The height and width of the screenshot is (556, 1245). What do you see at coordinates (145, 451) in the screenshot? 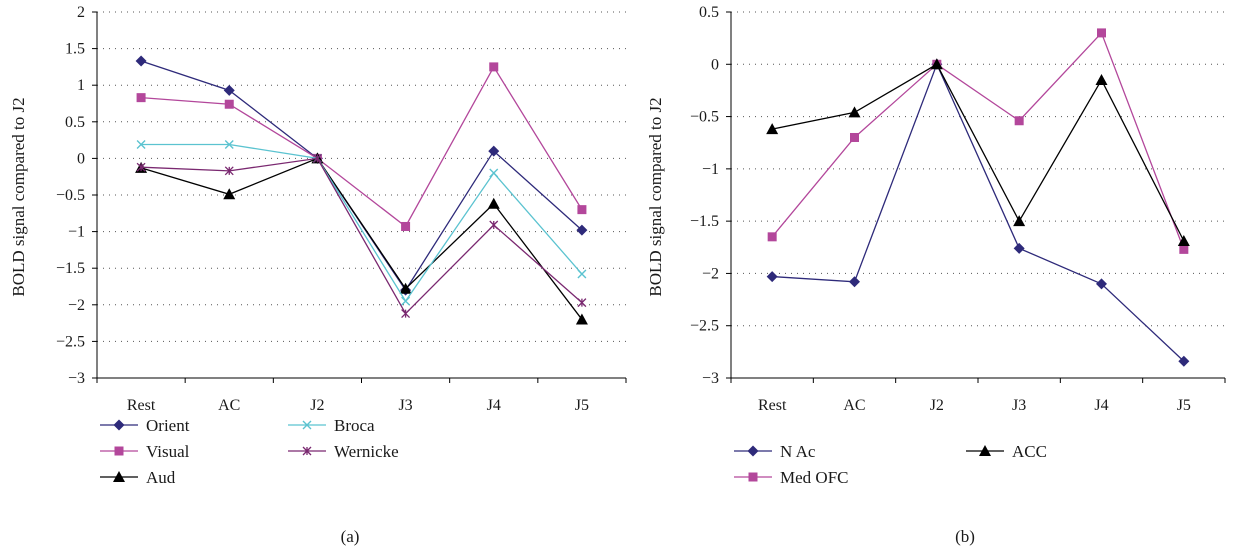
I see `legend-entry: Visual` at bounding box center [145, 451].